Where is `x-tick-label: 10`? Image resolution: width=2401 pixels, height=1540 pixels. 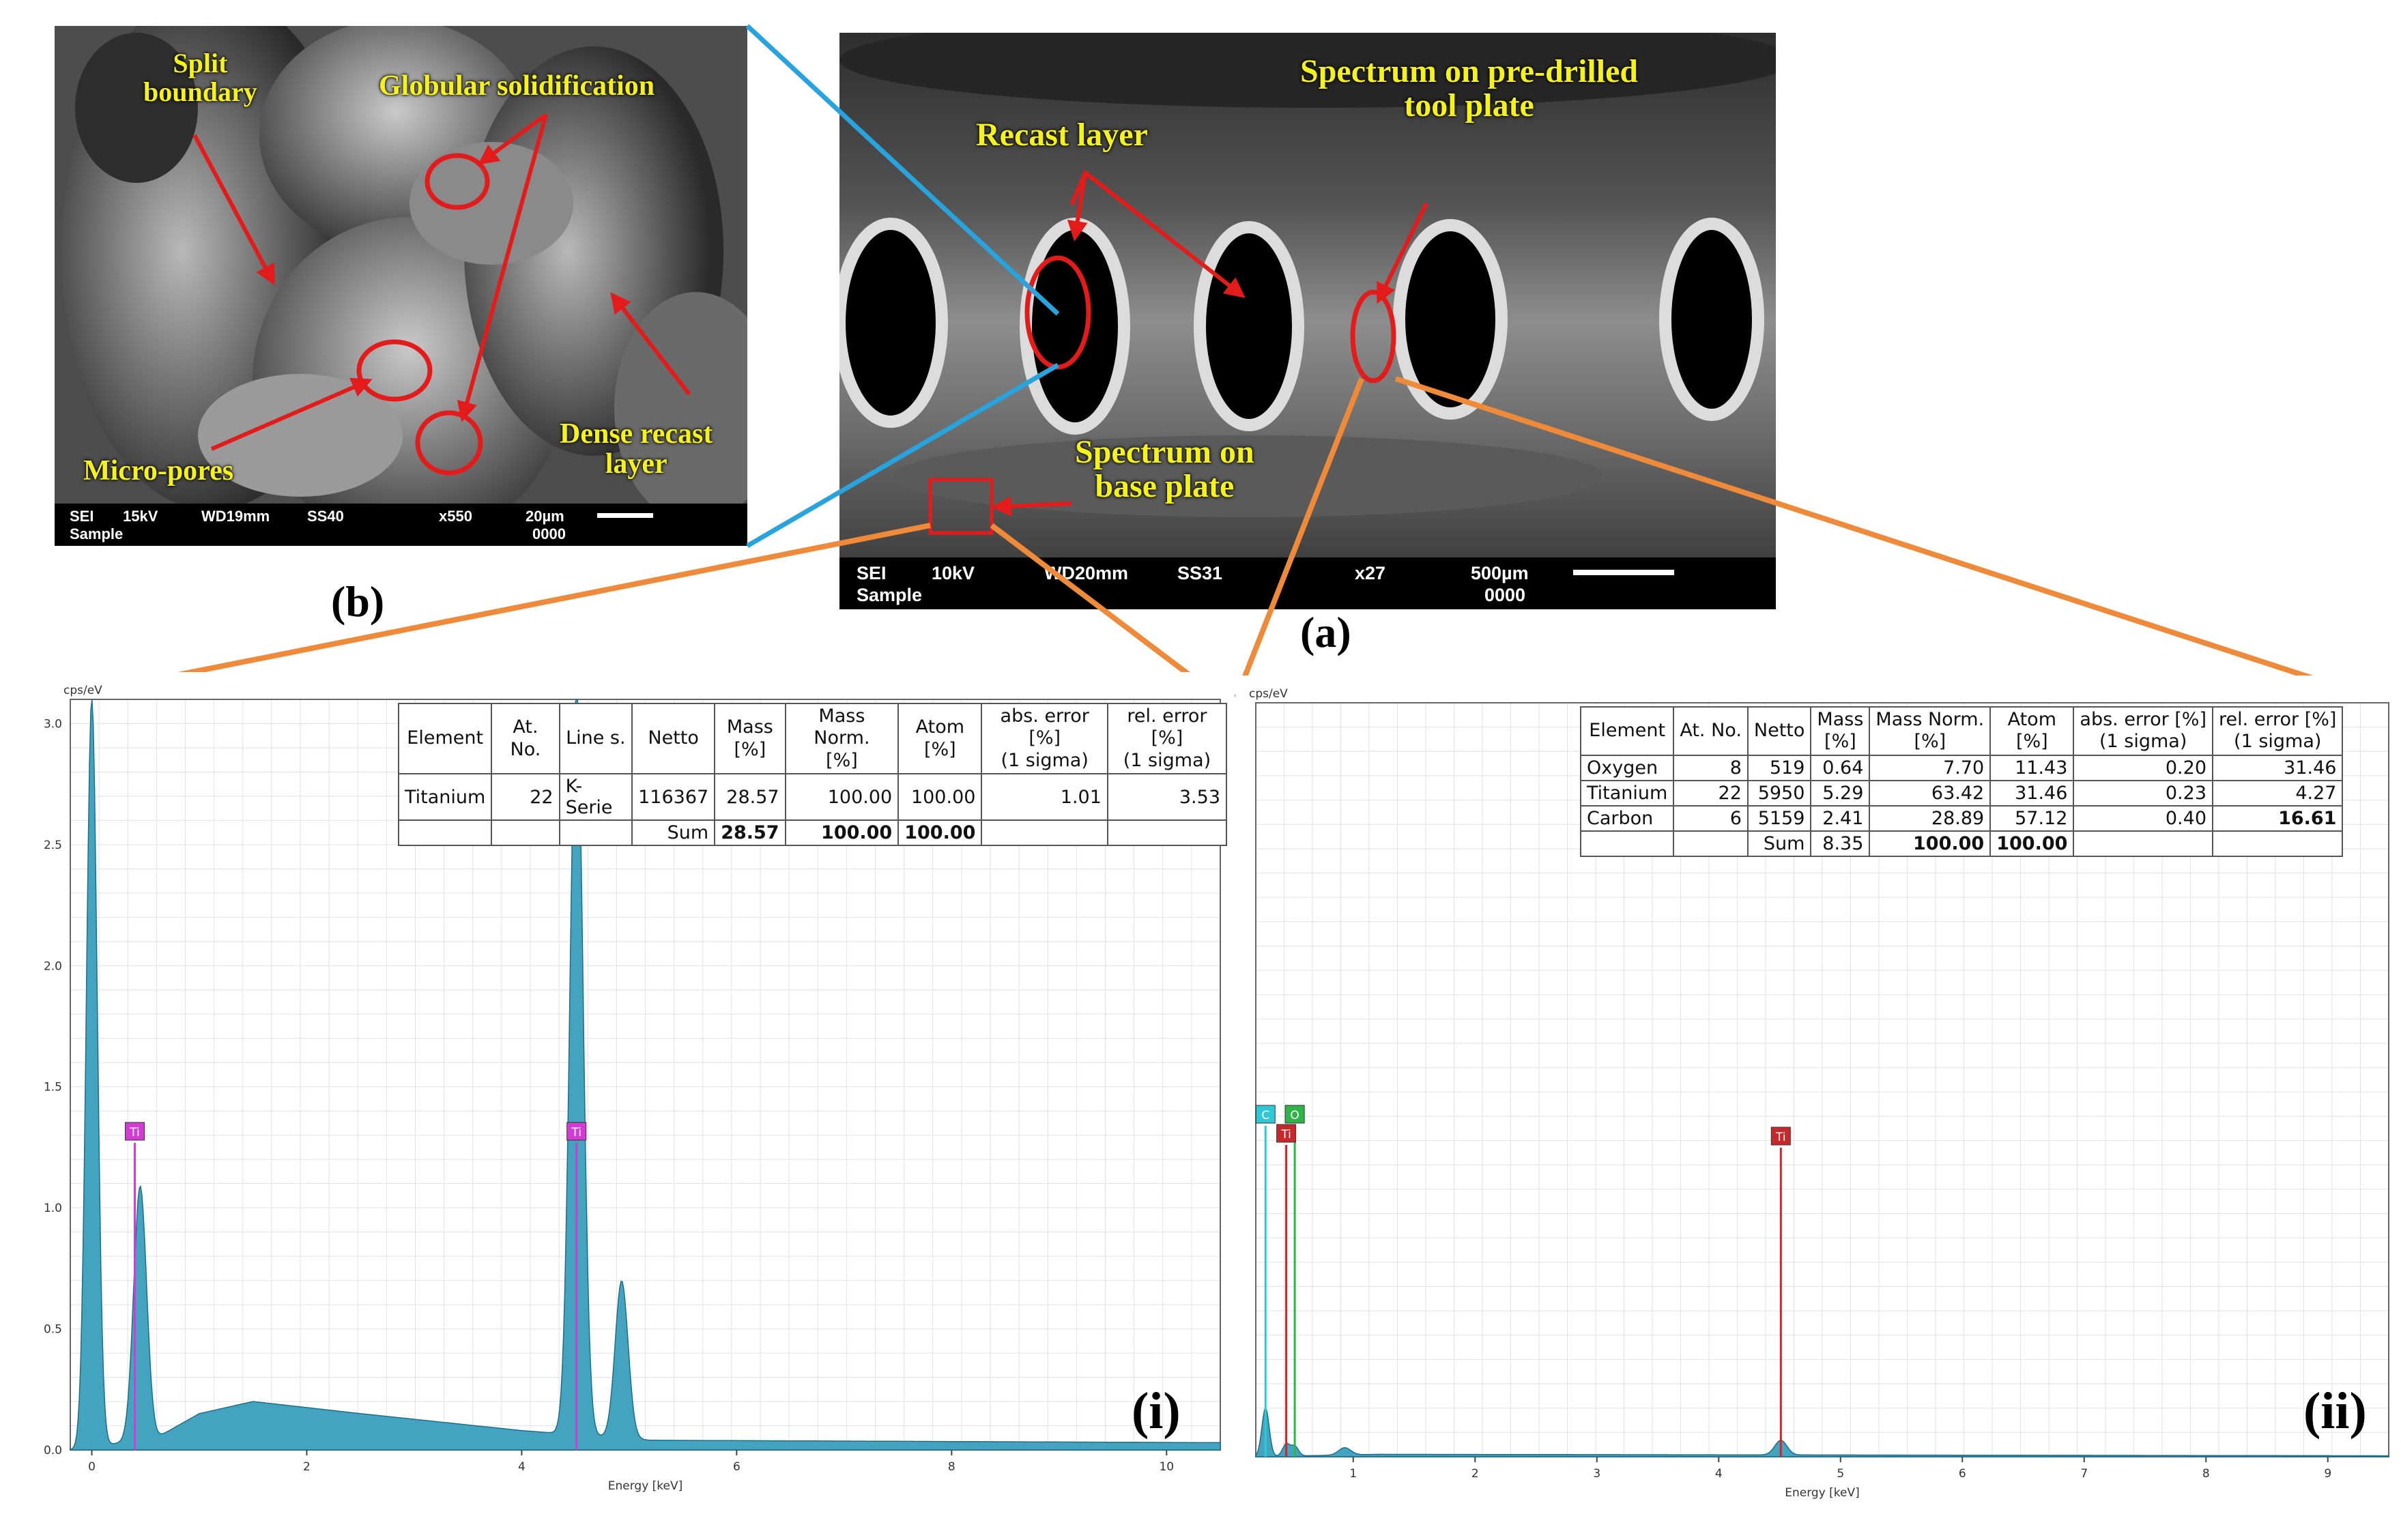 x-tick-label: 10 is located at coordinates (1166, 1467).